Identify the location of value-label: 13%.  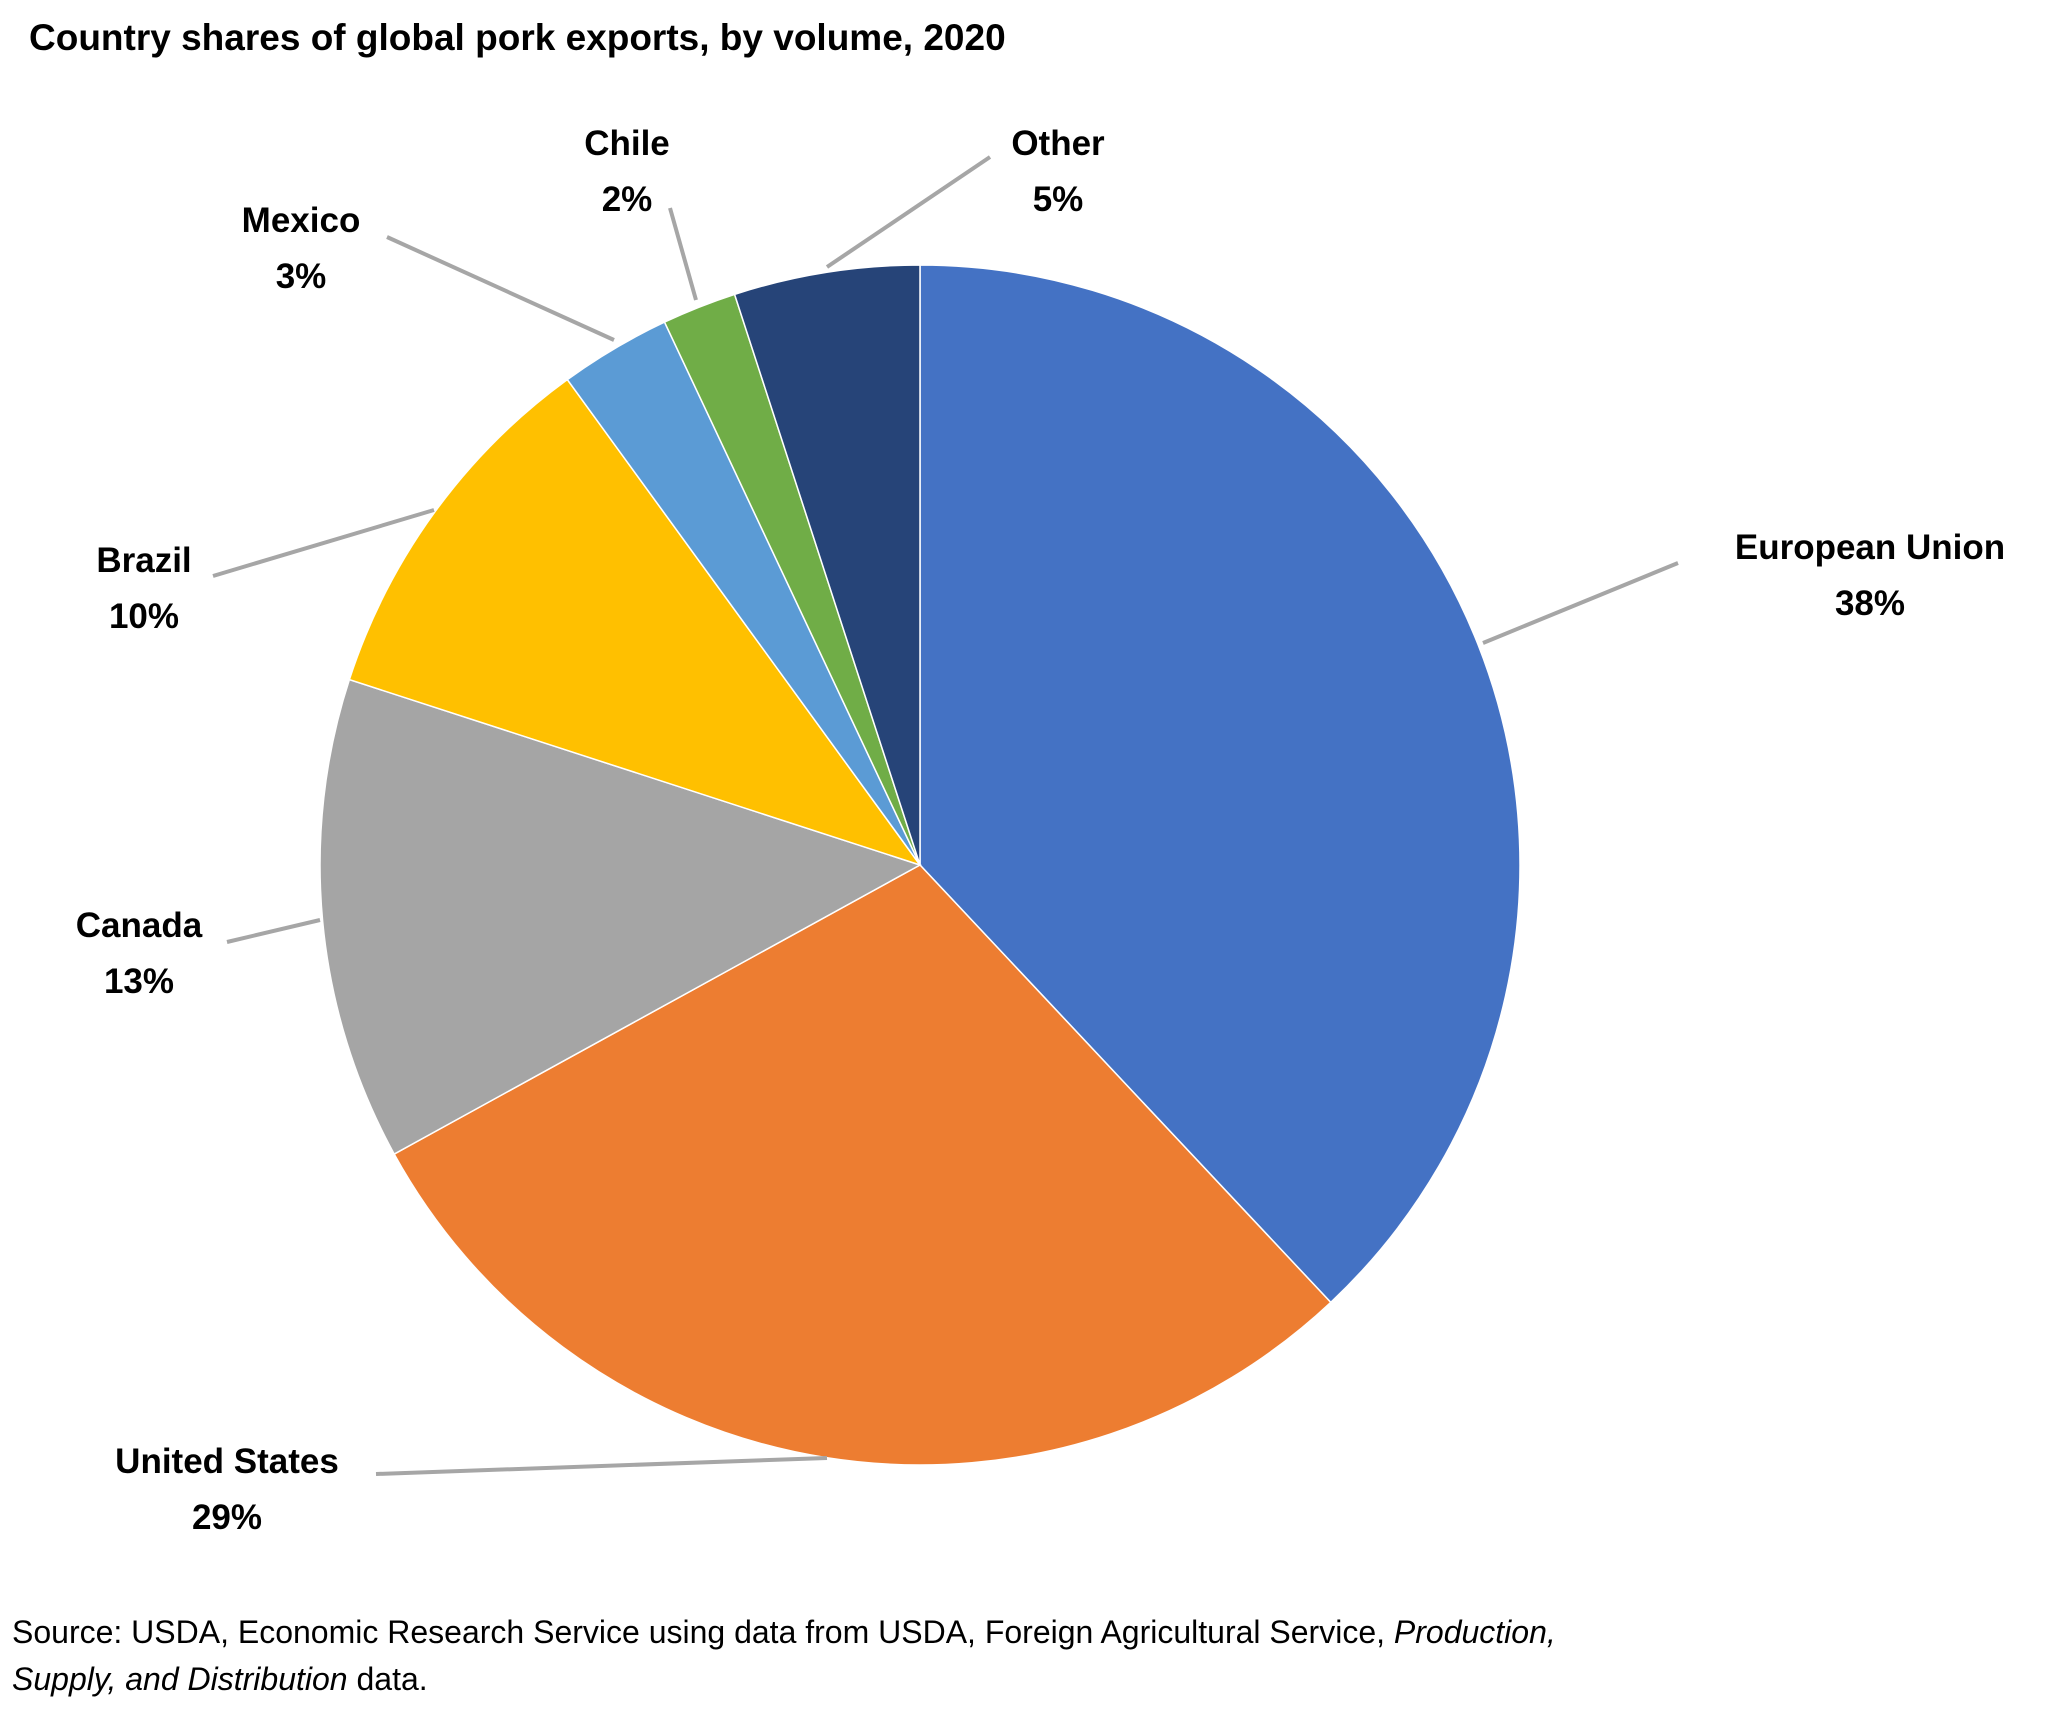
(139, 981).